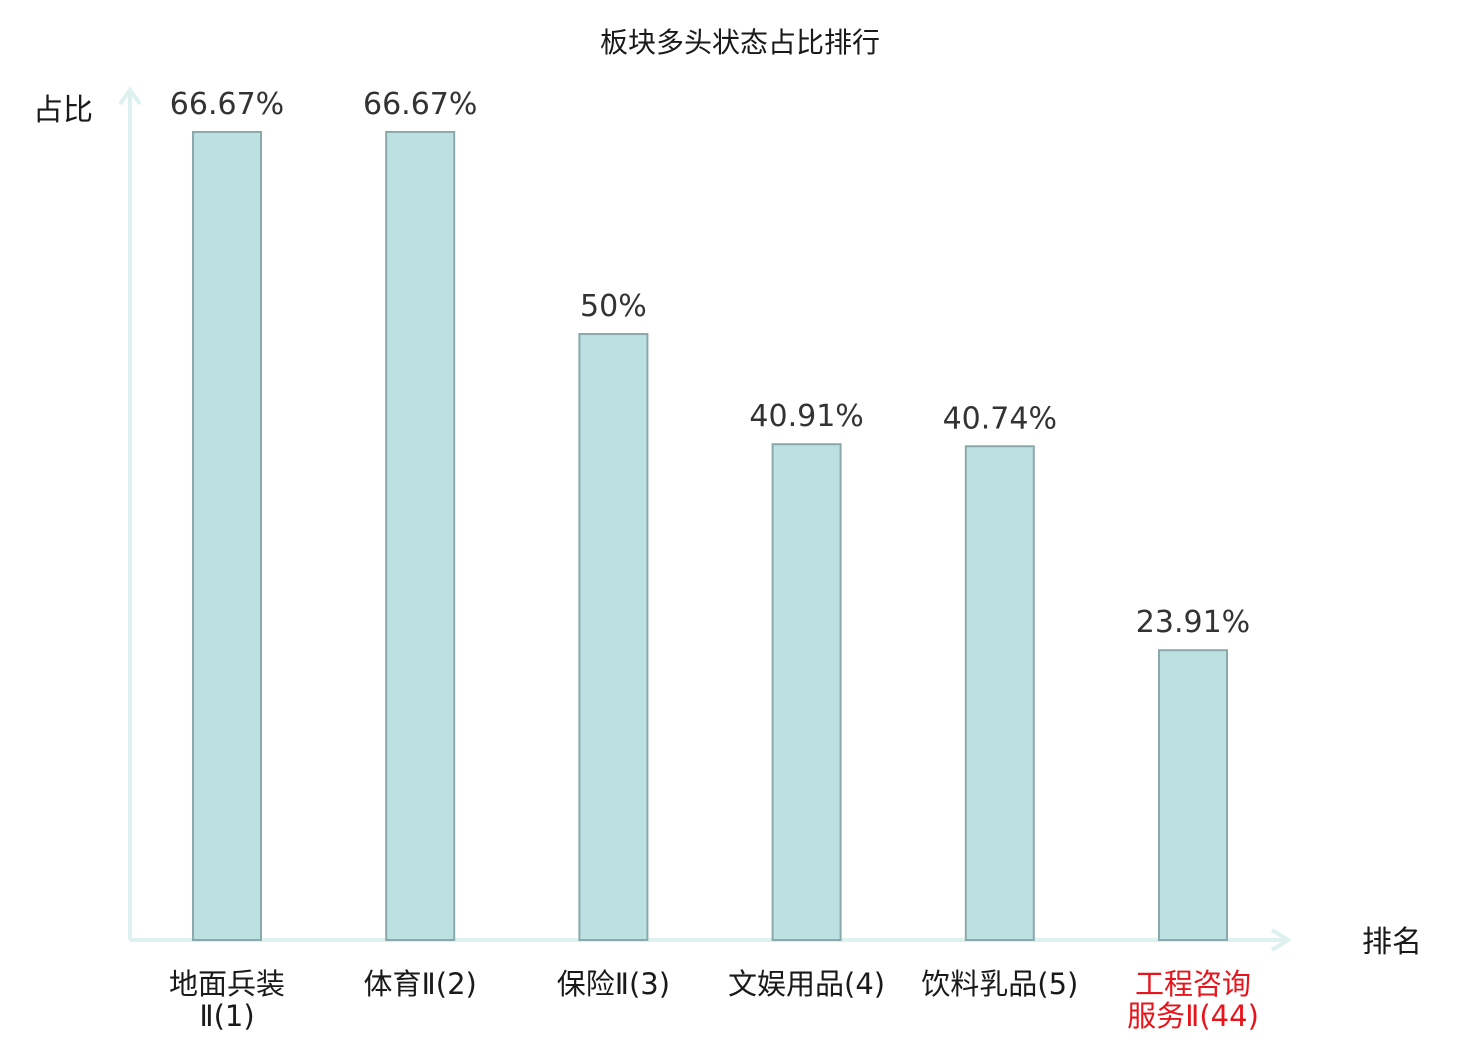  What do you see at coordinates (1281, 940) in the screenshot?
I see `x-axis-arrow` at bounding box center [1281, 940].